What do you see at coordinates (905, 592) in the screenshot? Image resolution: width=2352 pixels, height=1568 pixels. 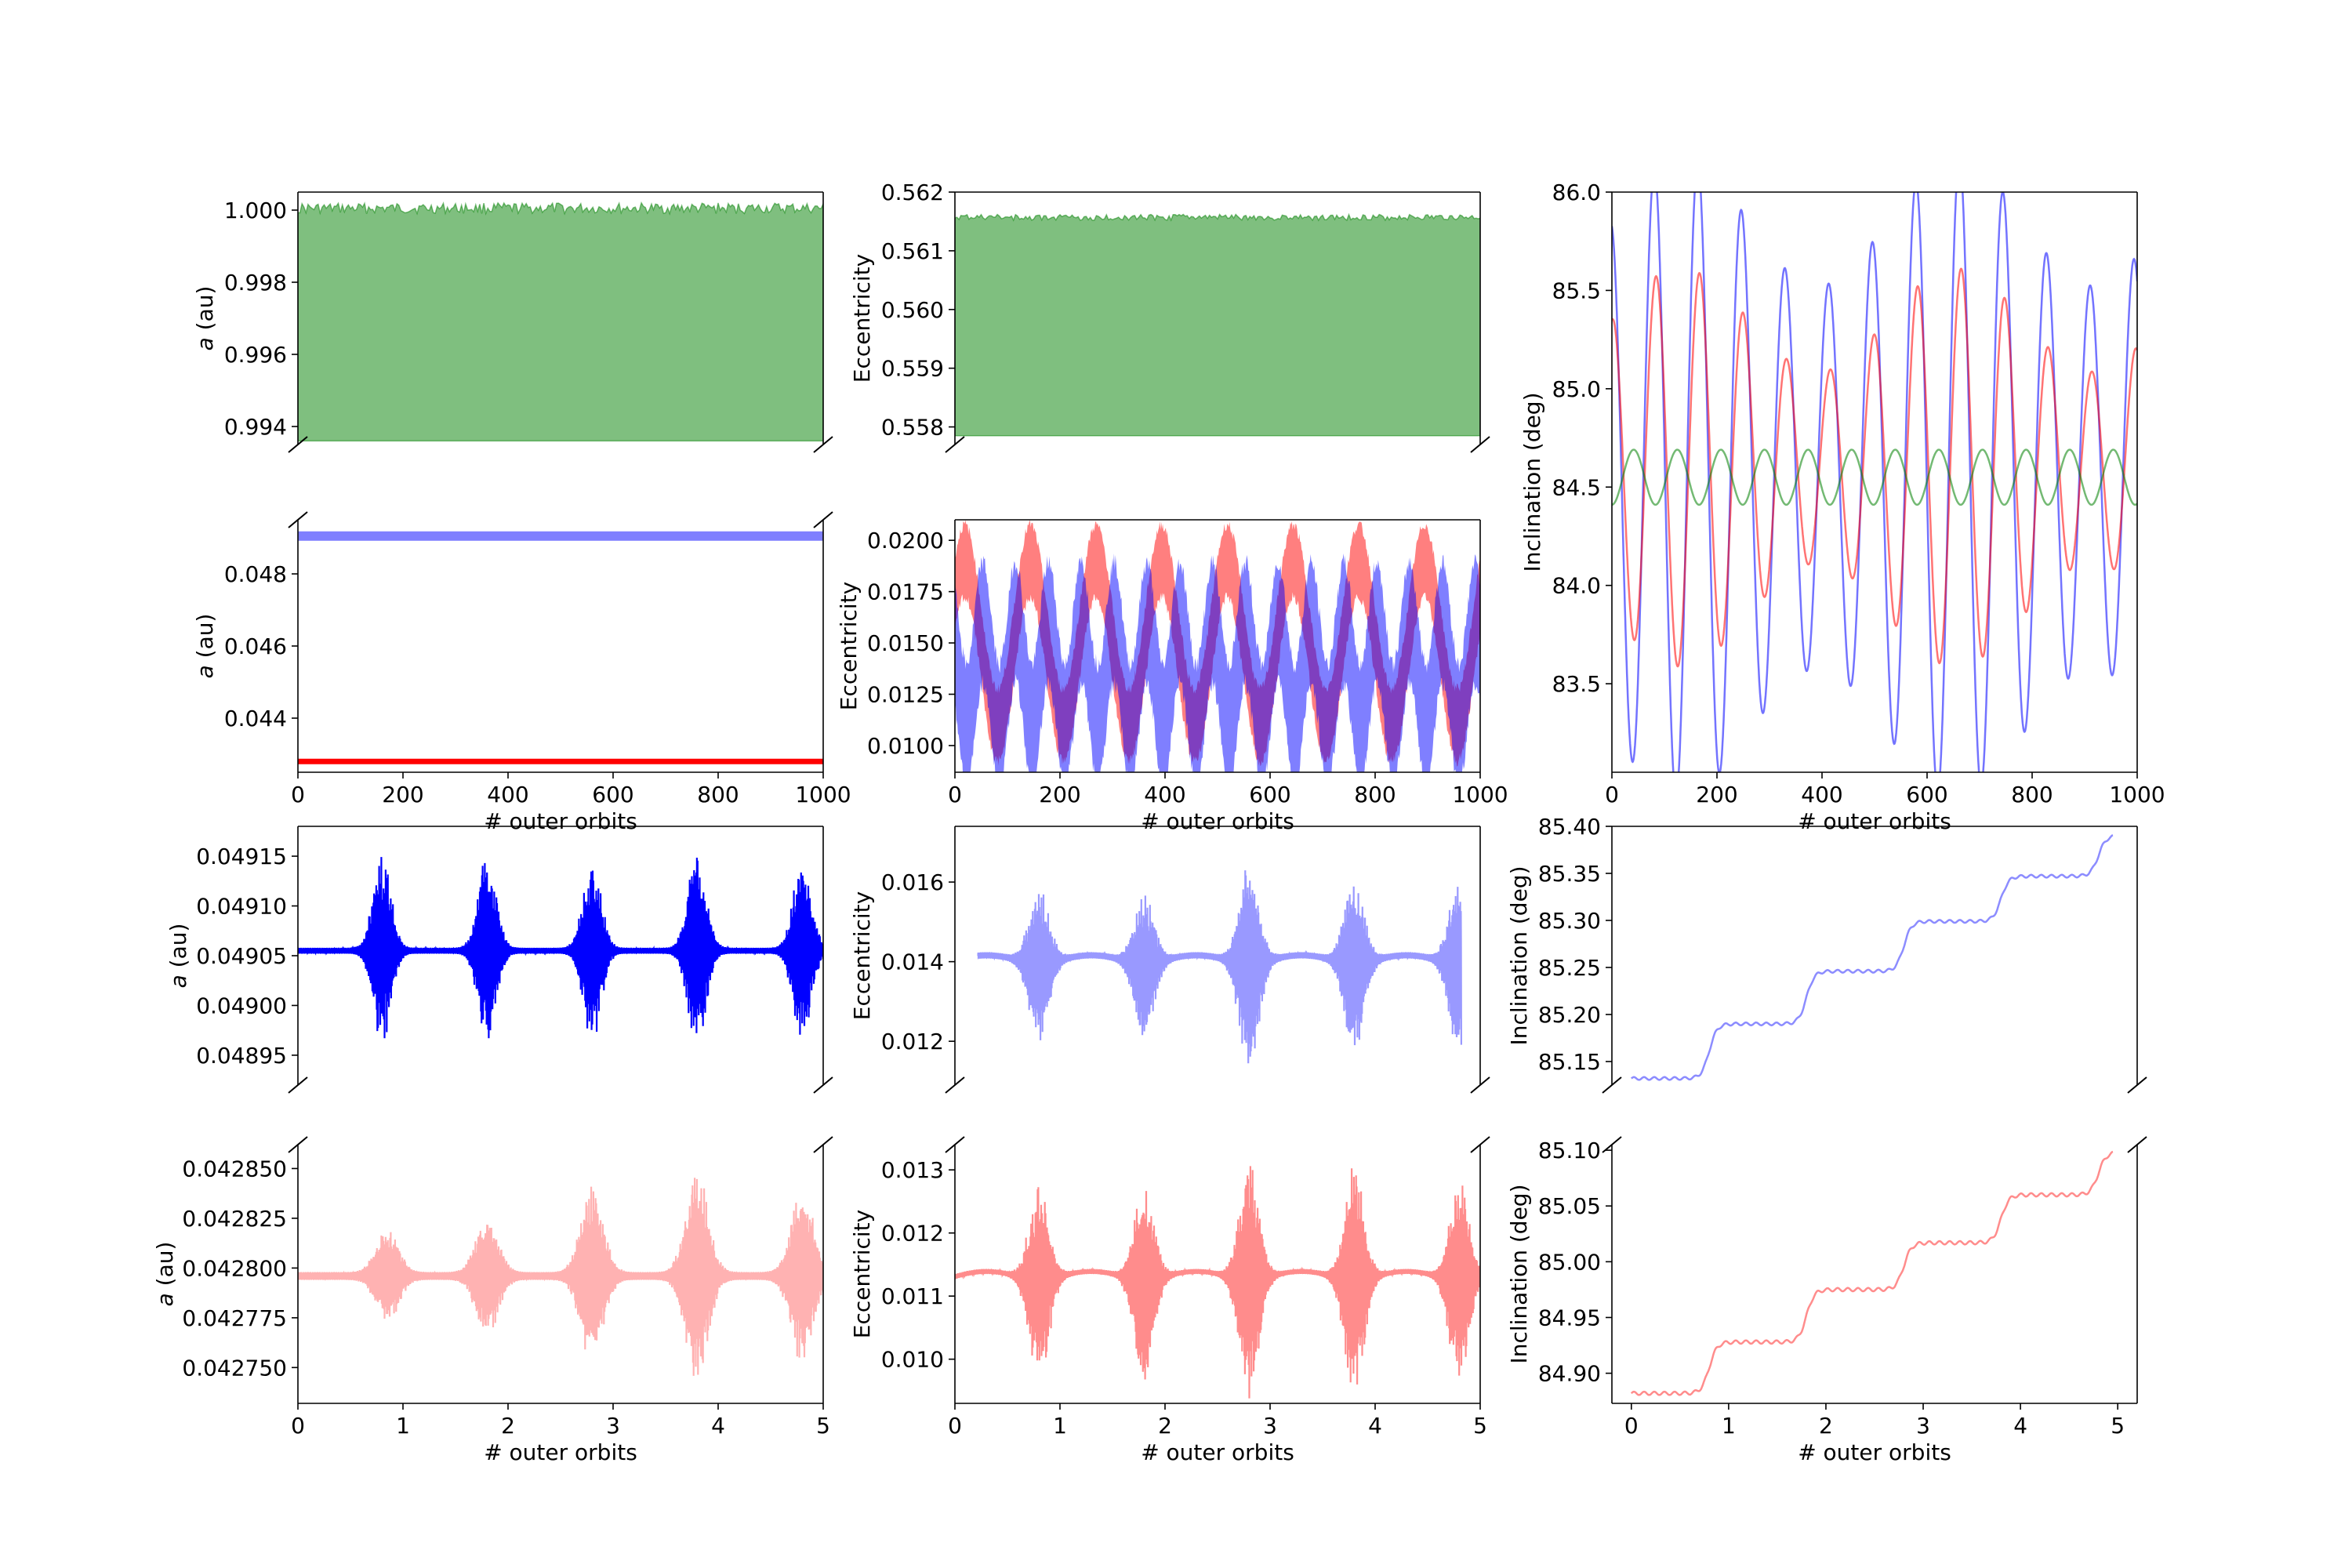 I see `y-tick-label: 0.0175` at bounding box center [905, 592].